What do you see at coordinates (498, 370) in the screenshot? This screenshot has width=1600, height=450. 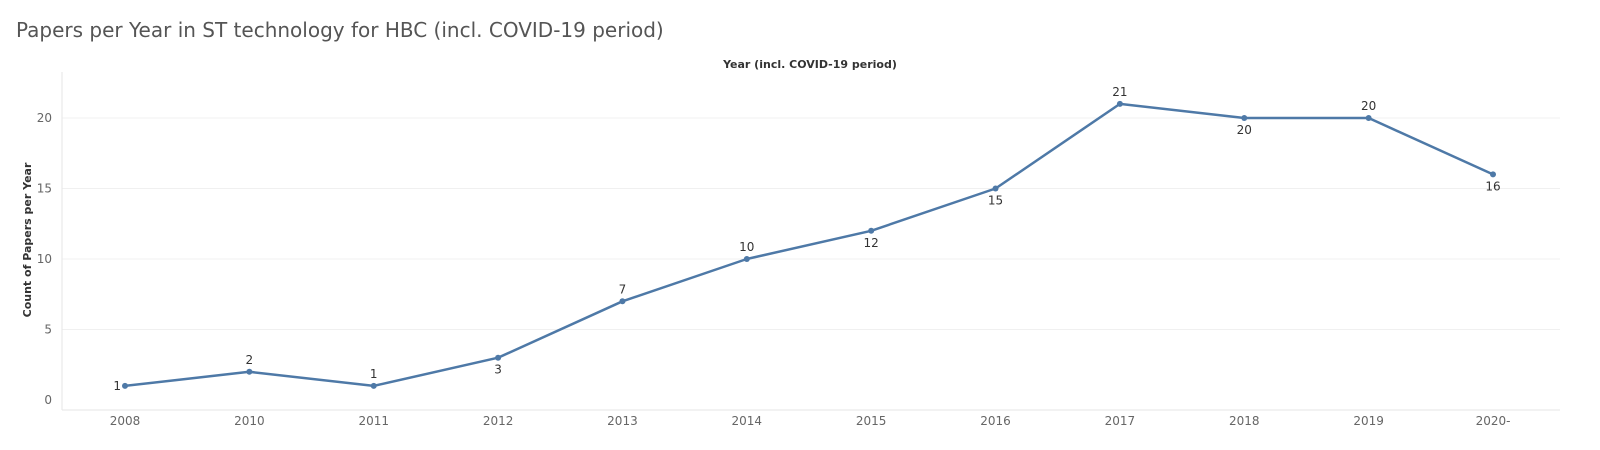 I see `data-label: 3` at bounding box center [498, 370].